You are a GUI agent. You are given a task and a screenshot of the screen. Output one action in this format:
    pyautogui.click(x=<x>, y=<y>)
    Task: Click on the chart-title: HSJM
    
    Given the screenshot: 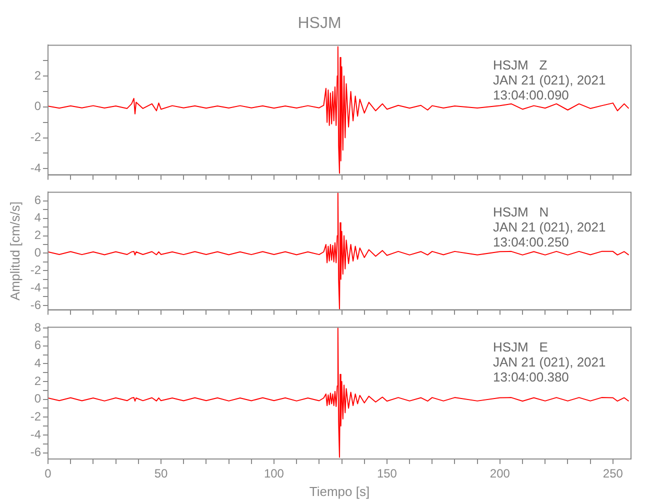 What is the action you would take?
    pyautogui.click(x=320, y=23)
    